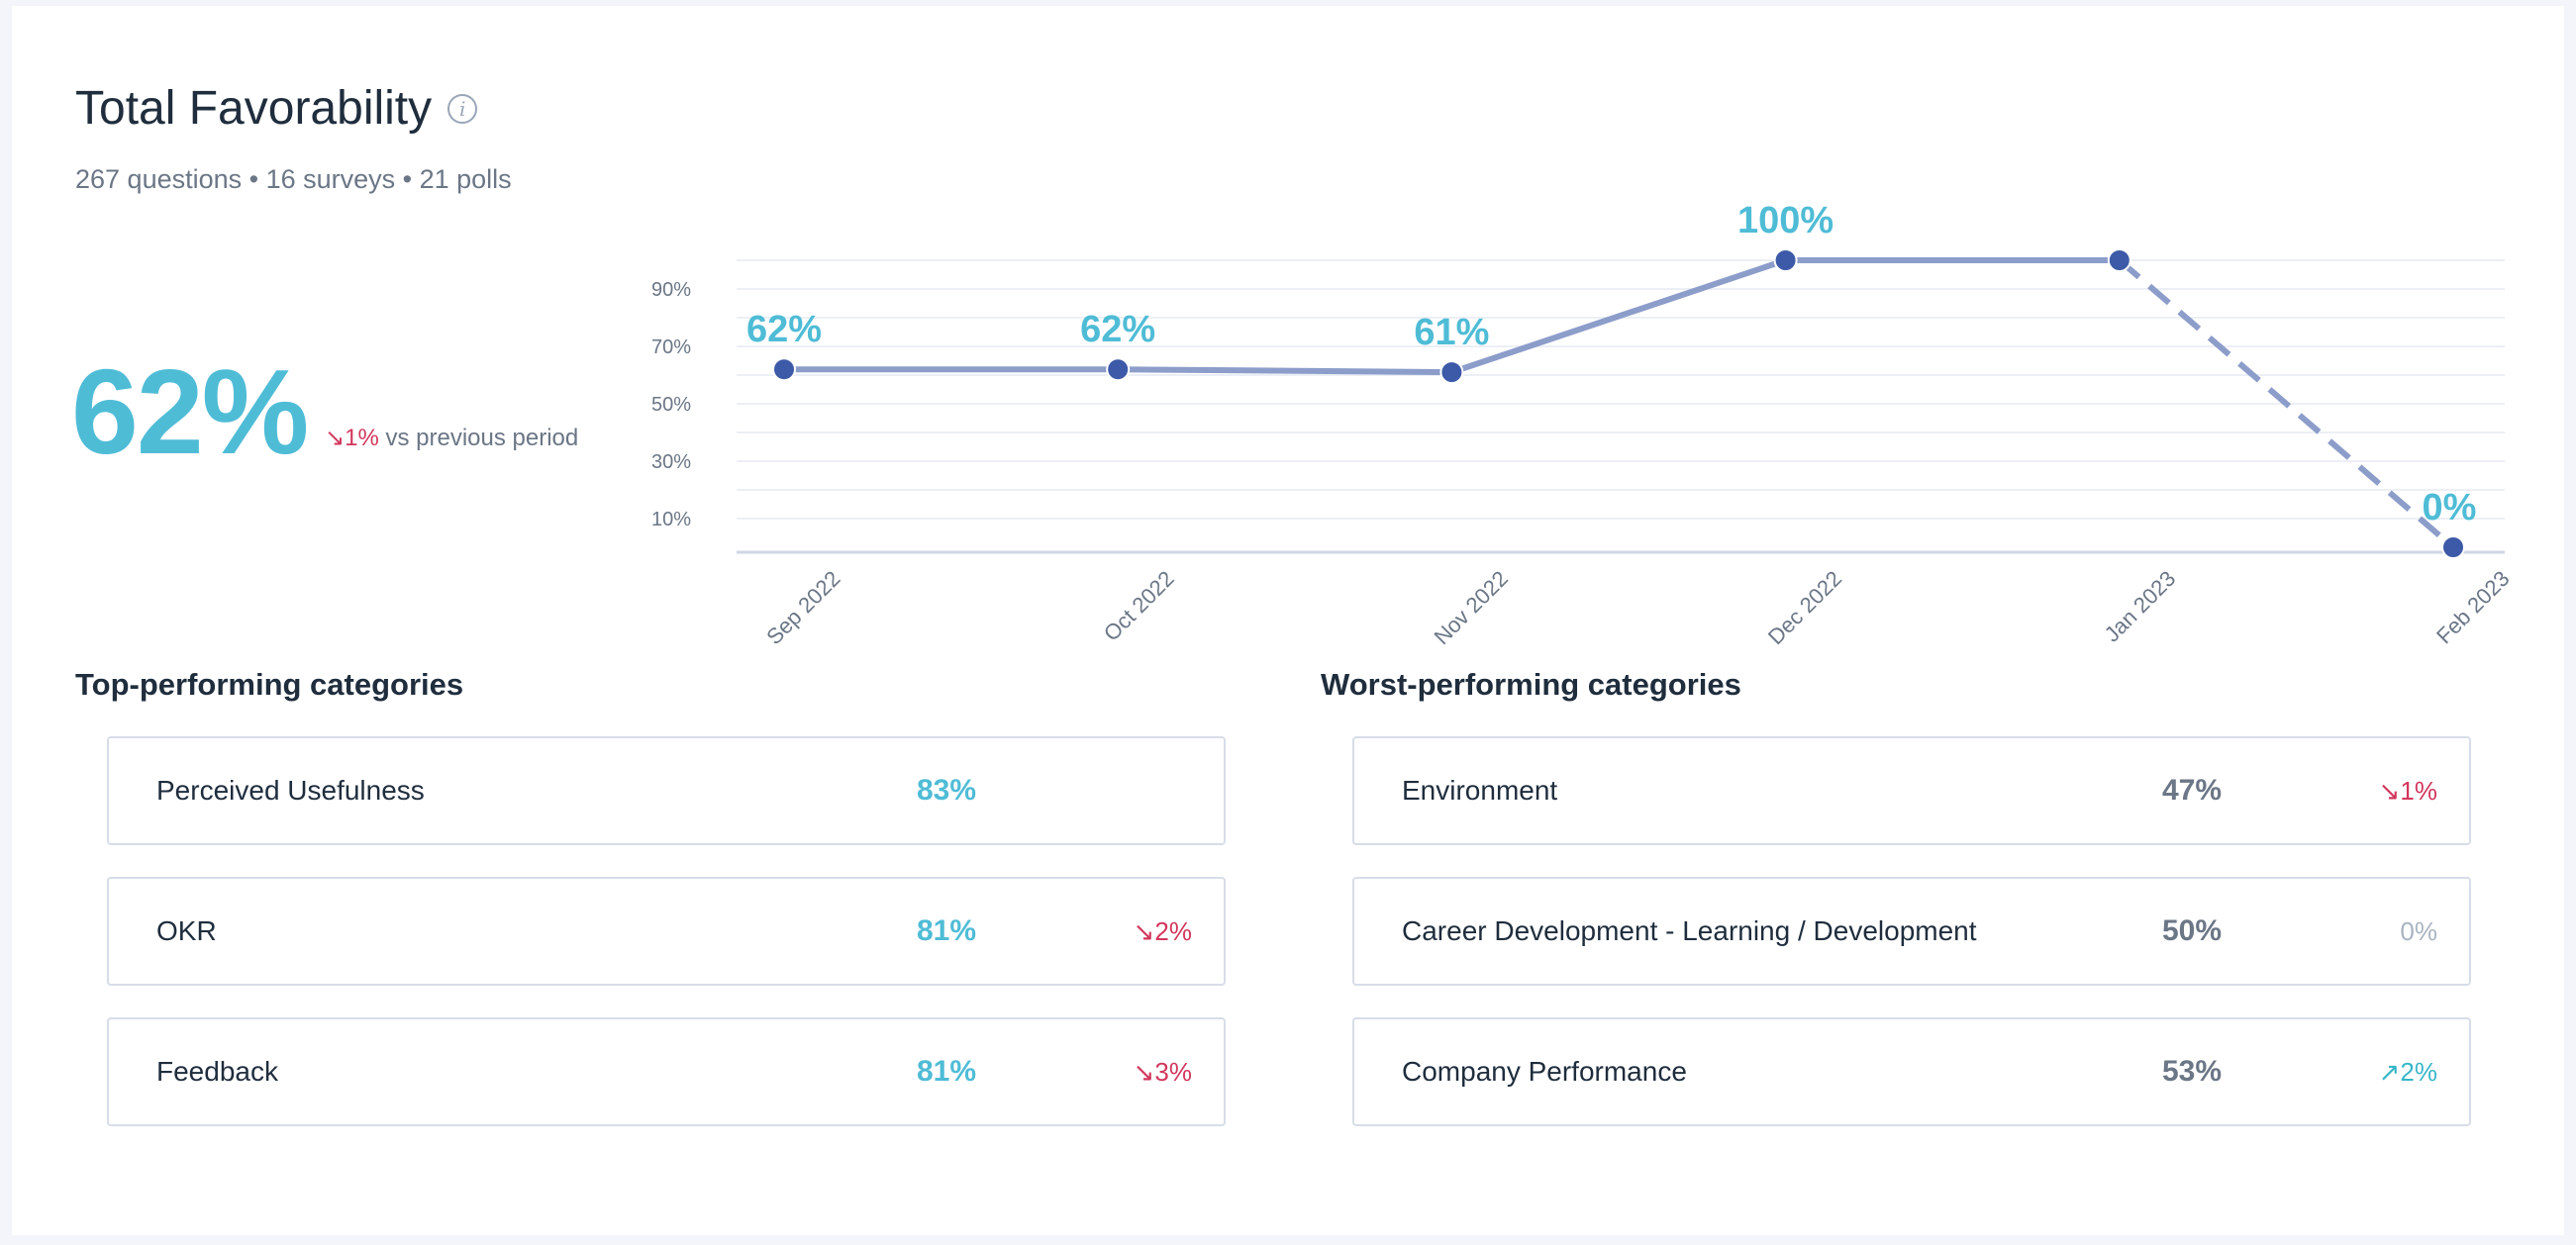 The image size is (2576, 1245). I want to click on summary-counts: 267 questions • 16 surveys • 21 polls, so click(293, 179).